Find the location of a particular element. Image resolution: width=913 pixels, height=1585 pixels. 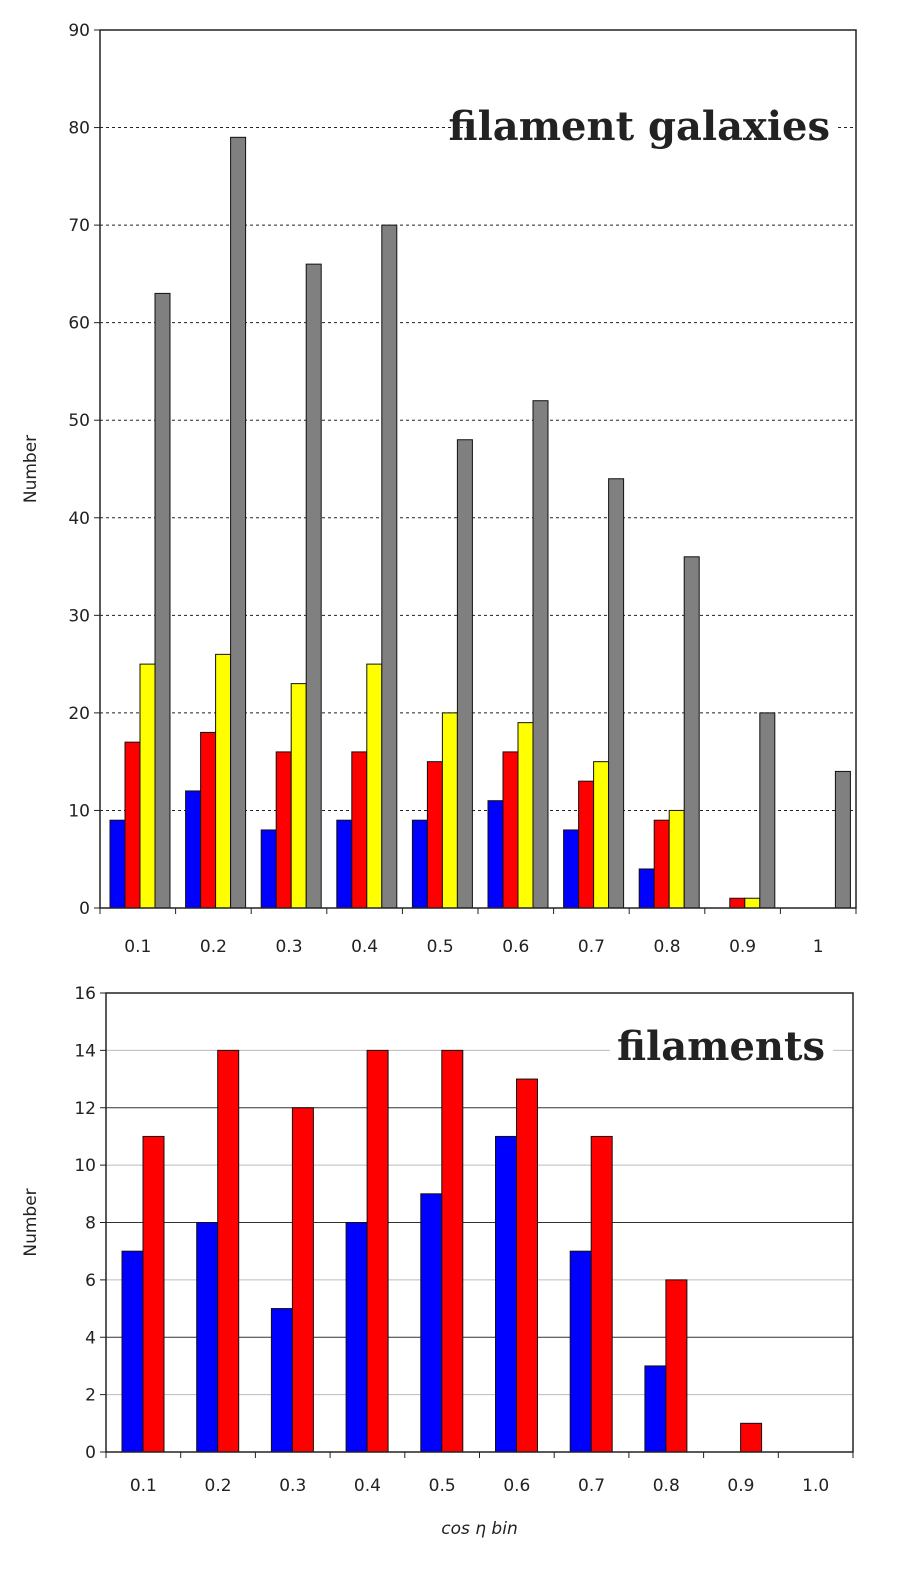

y-tick-label: 4 is located at coordinates (90, 1338).